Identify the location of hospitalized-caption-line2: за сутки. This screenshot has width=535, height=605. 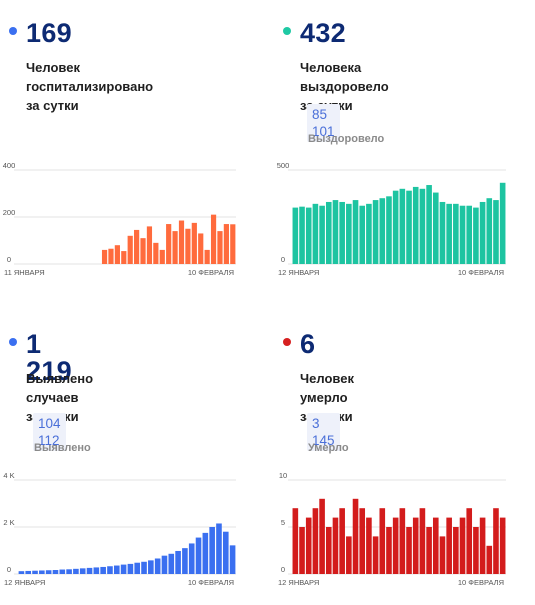
(52, 105).